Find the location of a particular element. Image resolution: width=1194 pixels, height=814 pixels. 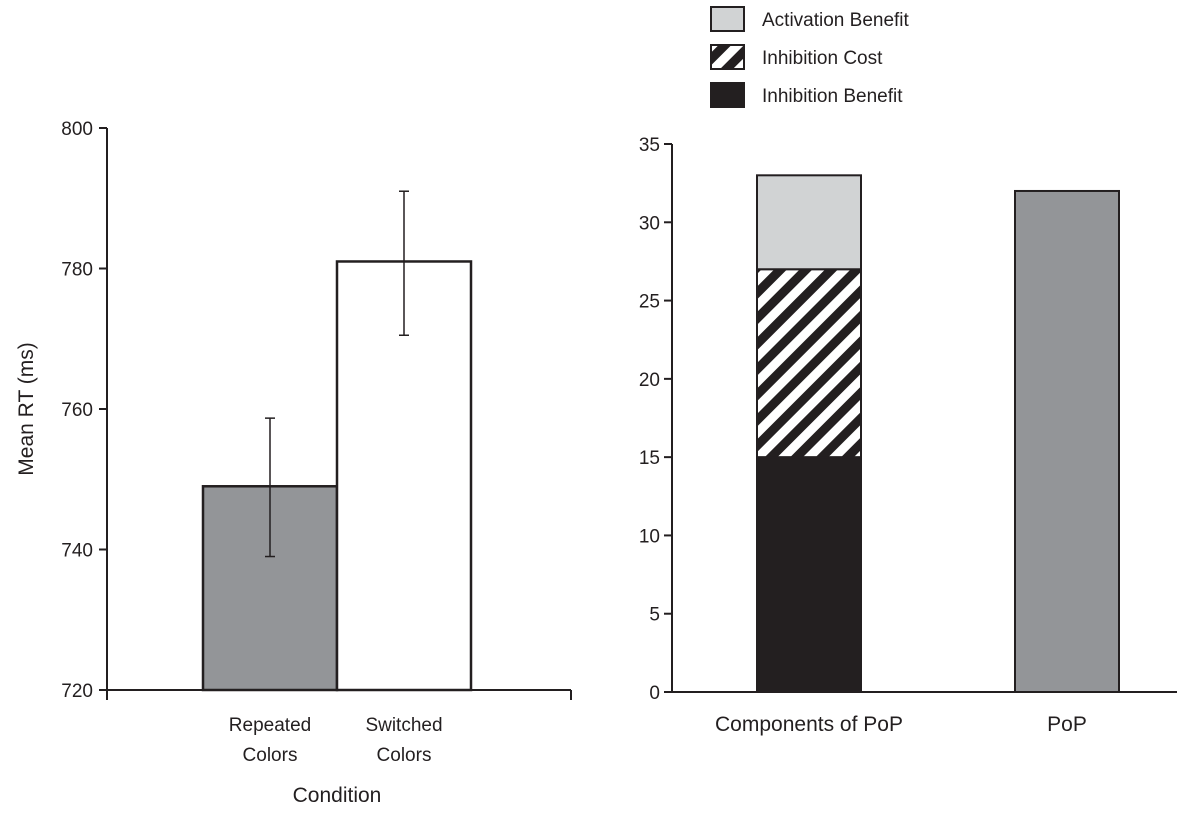

left-x-axis-title: Condition is located at coordinates (337, 795).